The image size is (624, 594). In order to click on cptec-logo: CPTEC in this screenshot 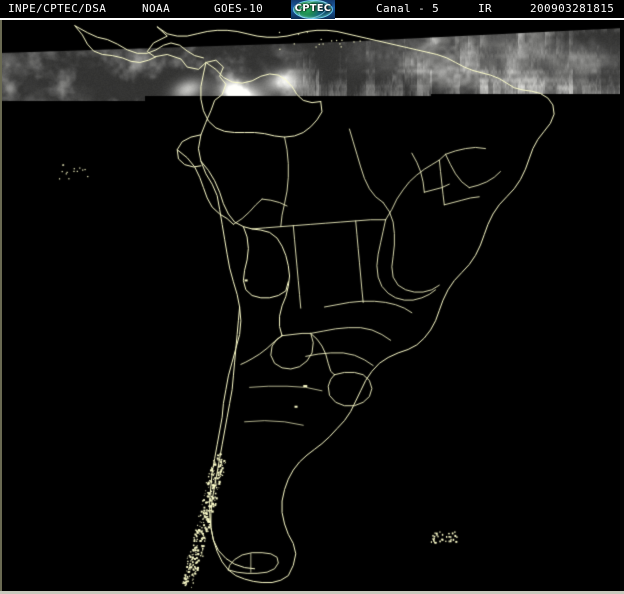, I will do `click(313, 9)`.